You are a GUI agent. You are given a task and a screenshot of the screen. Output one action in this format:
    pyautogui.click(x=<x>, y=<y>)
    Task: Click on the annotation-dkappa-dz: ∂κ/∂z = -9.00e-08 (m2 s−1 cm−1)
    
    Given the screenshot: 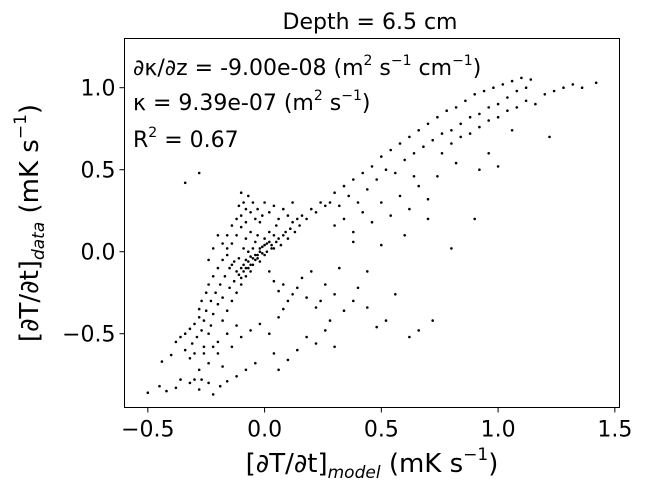 What is the action you would take?
    pyautogui.click(x=307, y=67)
    